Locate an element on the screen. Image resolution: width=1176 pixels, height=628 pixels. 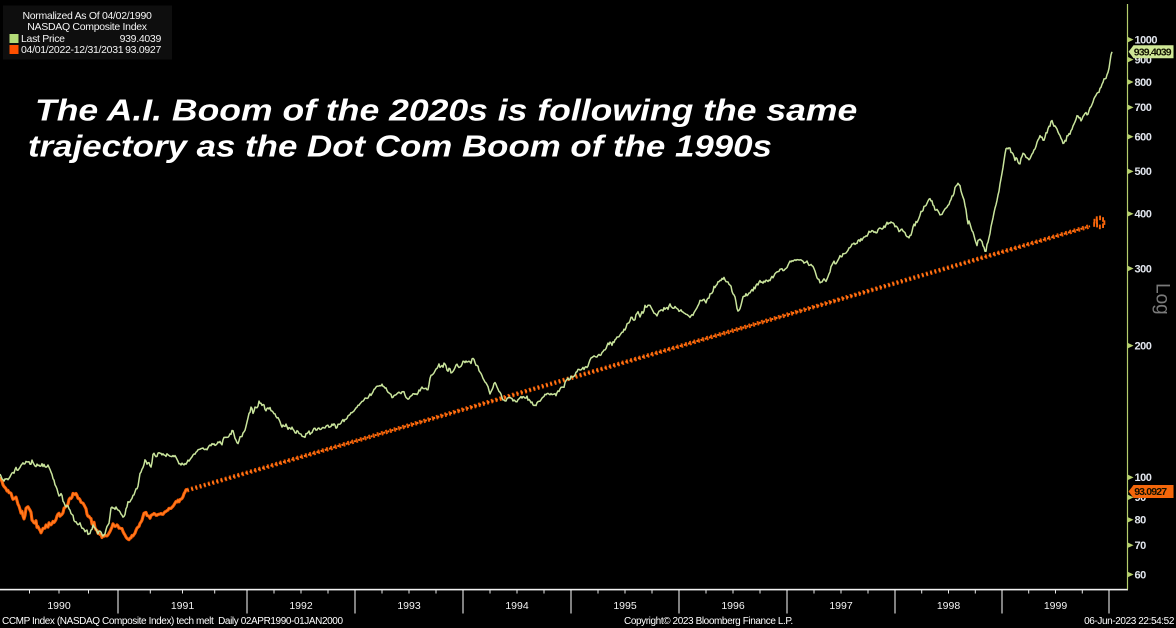
svg-text: 1995 is located at coordinates (625, 606).